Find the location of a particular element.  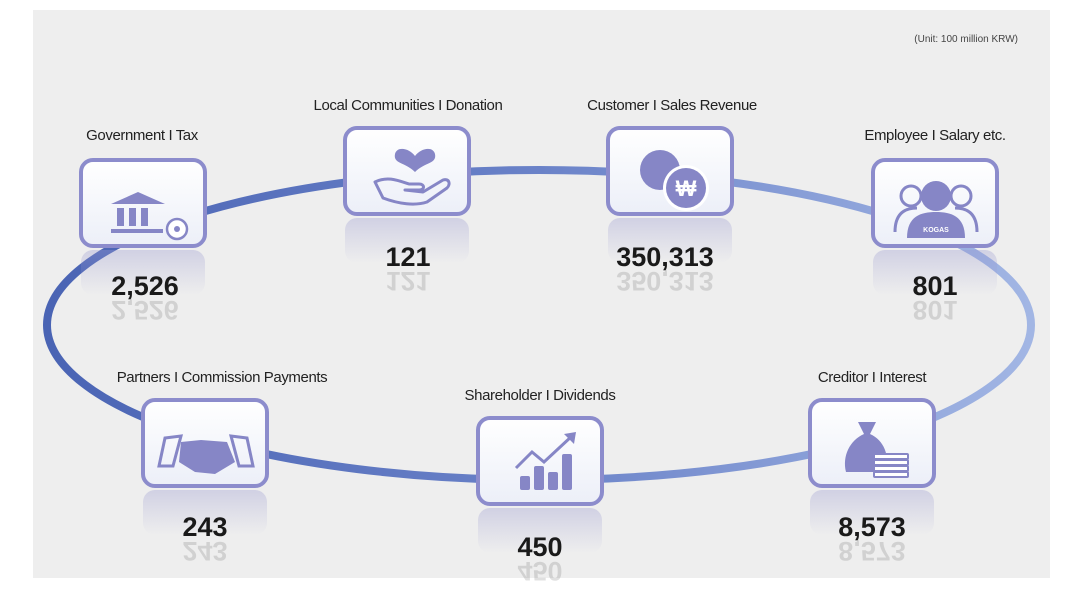

icon-group: ₩ is located at coordinates (674, 180).